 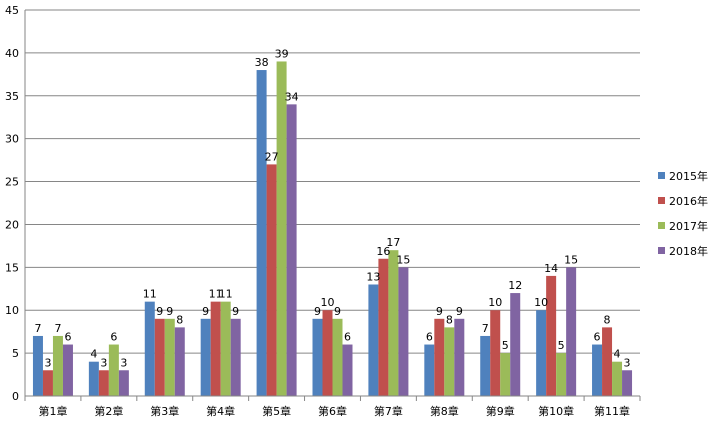 I want to click on x-tick-label: 第2章, so click(x=108, y=411).